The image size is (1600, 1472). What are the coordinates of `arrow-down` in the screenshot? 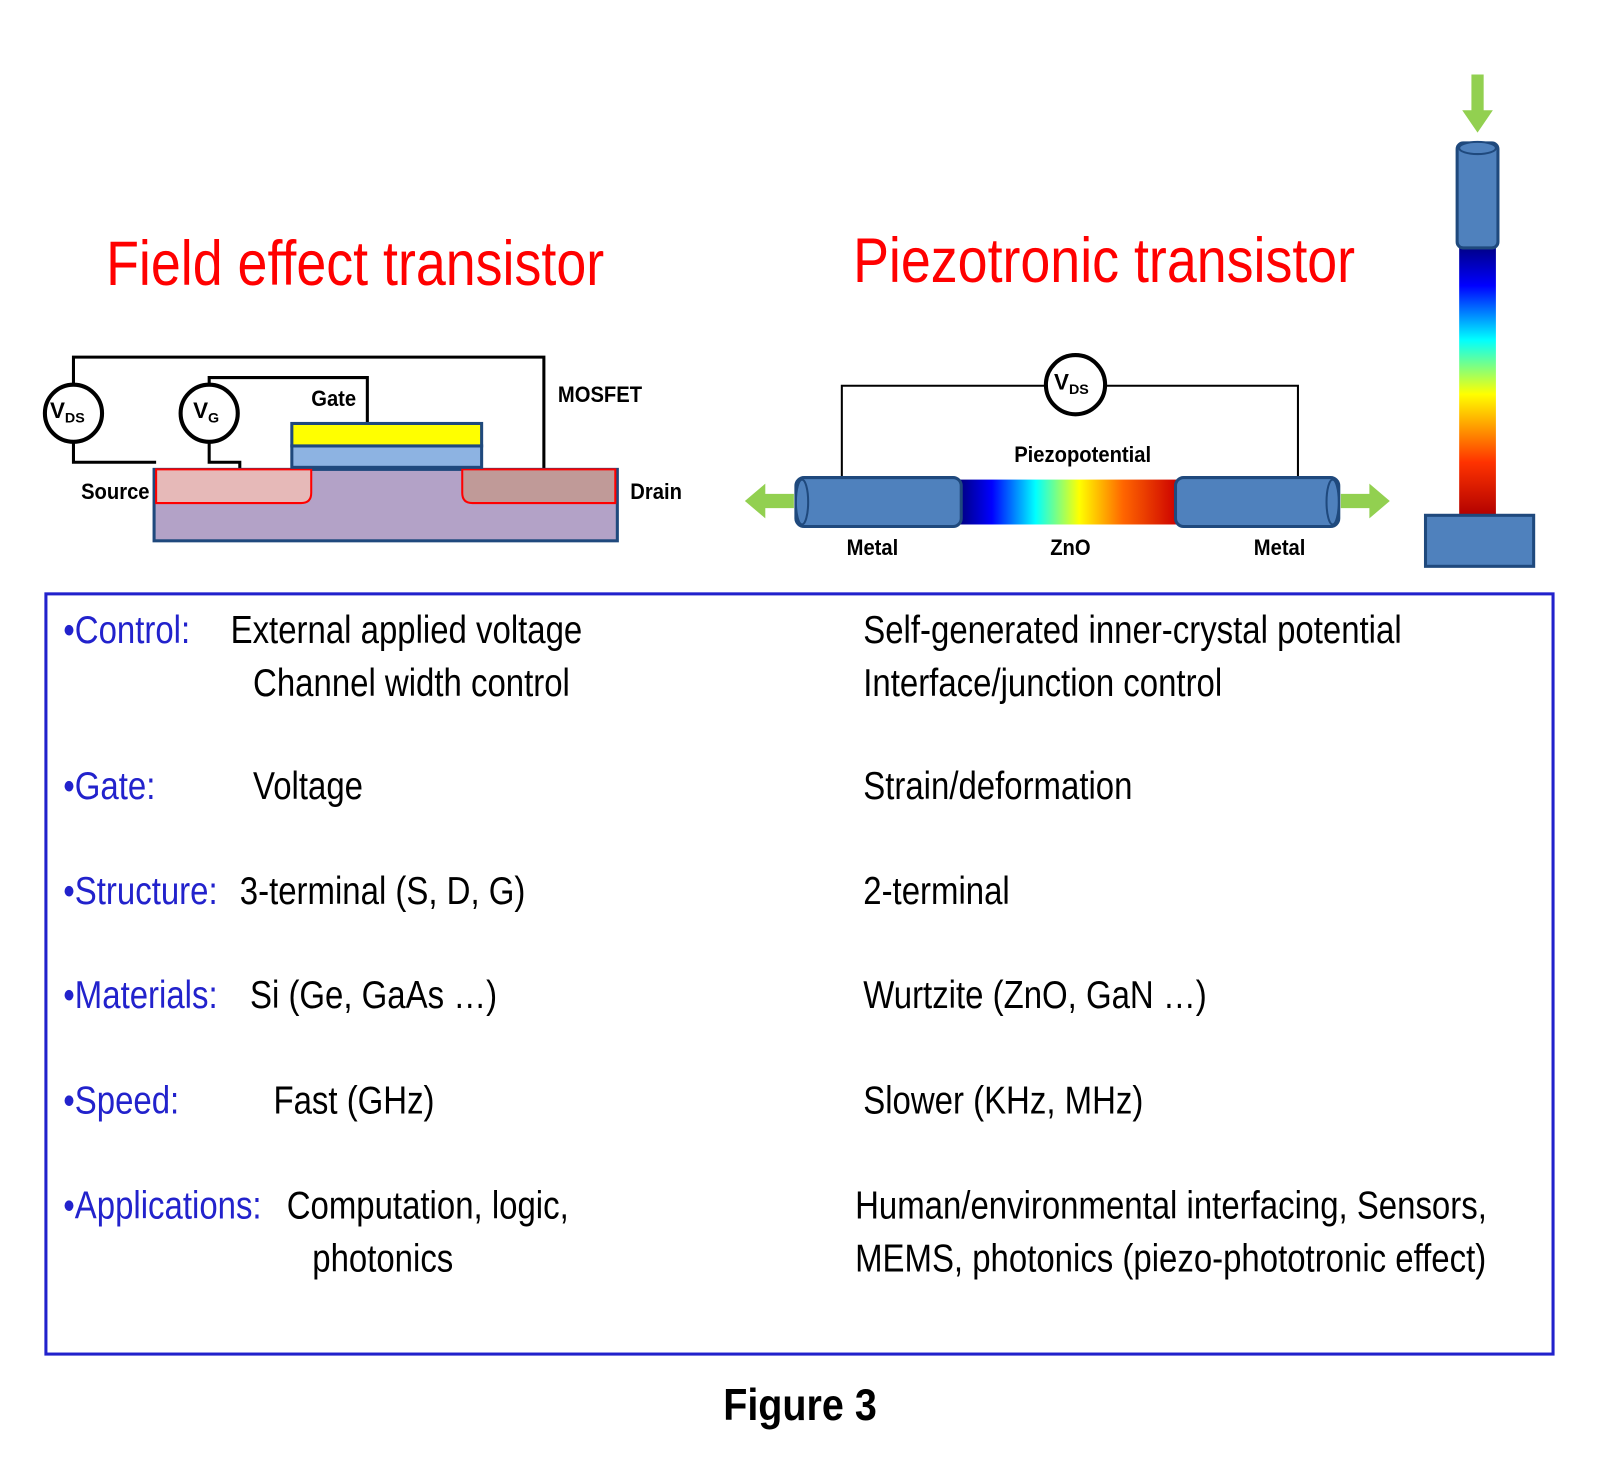 It's located at (1477, 103).